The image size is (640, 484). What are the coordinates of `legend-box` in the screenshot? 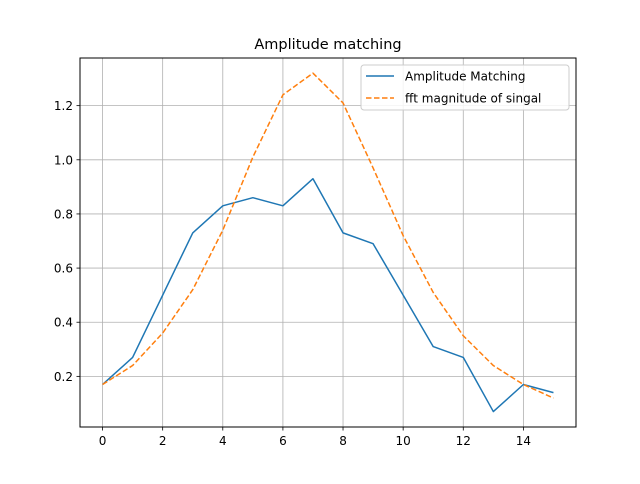 It's located at (465, 87).